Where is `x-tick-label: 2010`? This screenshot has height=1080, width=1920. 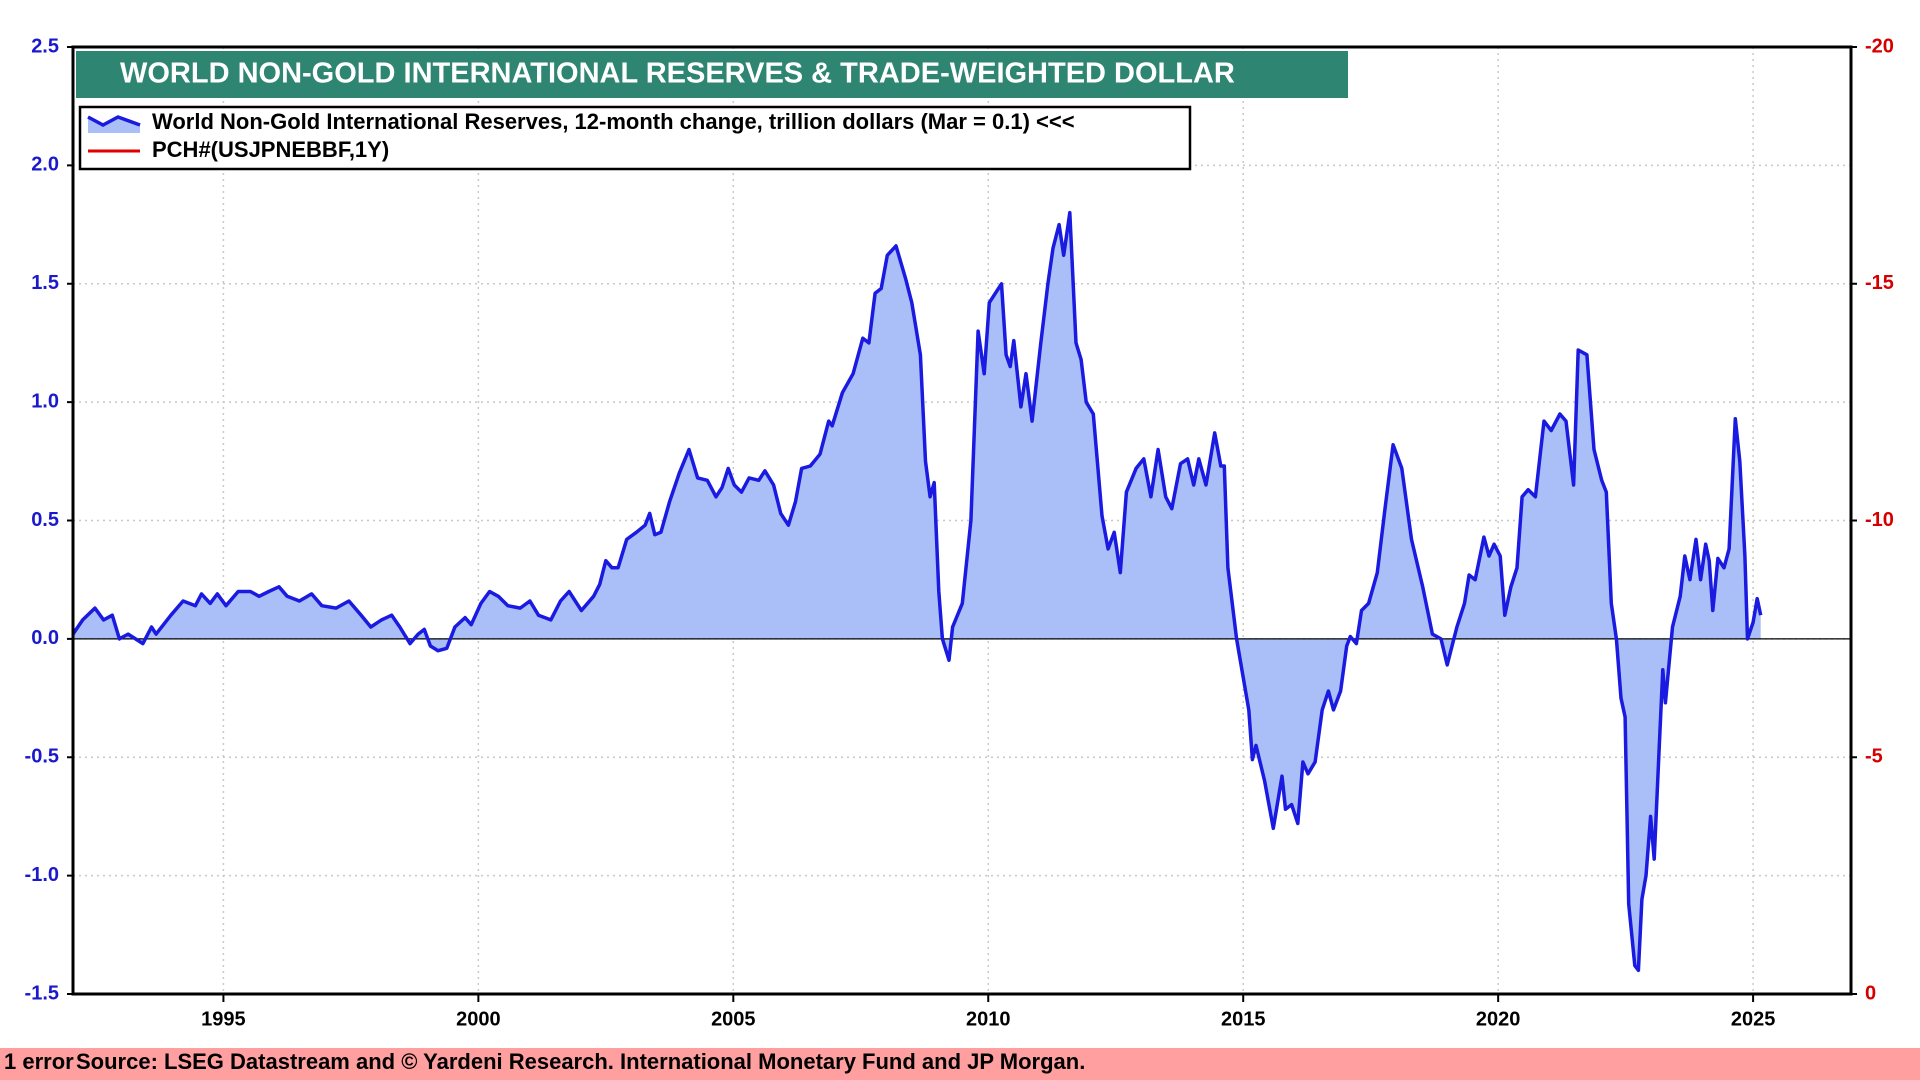 x-tick-label: 2010 is located at coordinates (988, 1019).